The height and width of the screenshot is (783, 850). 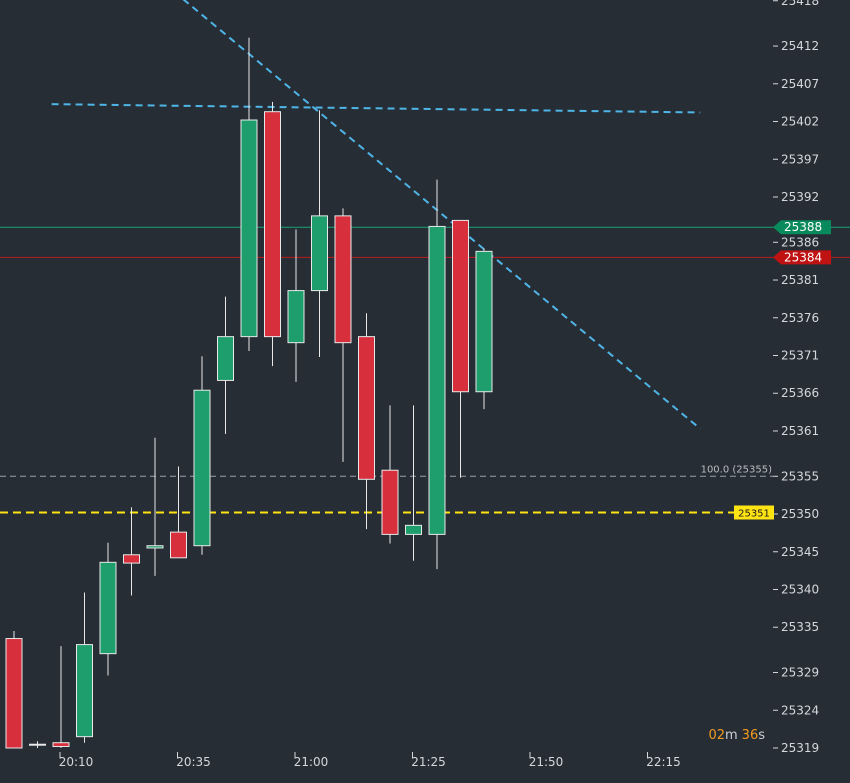 I want to click on price-labels: 25388 25384 100.0 (25355) 25351, so click(x=766, y=370).